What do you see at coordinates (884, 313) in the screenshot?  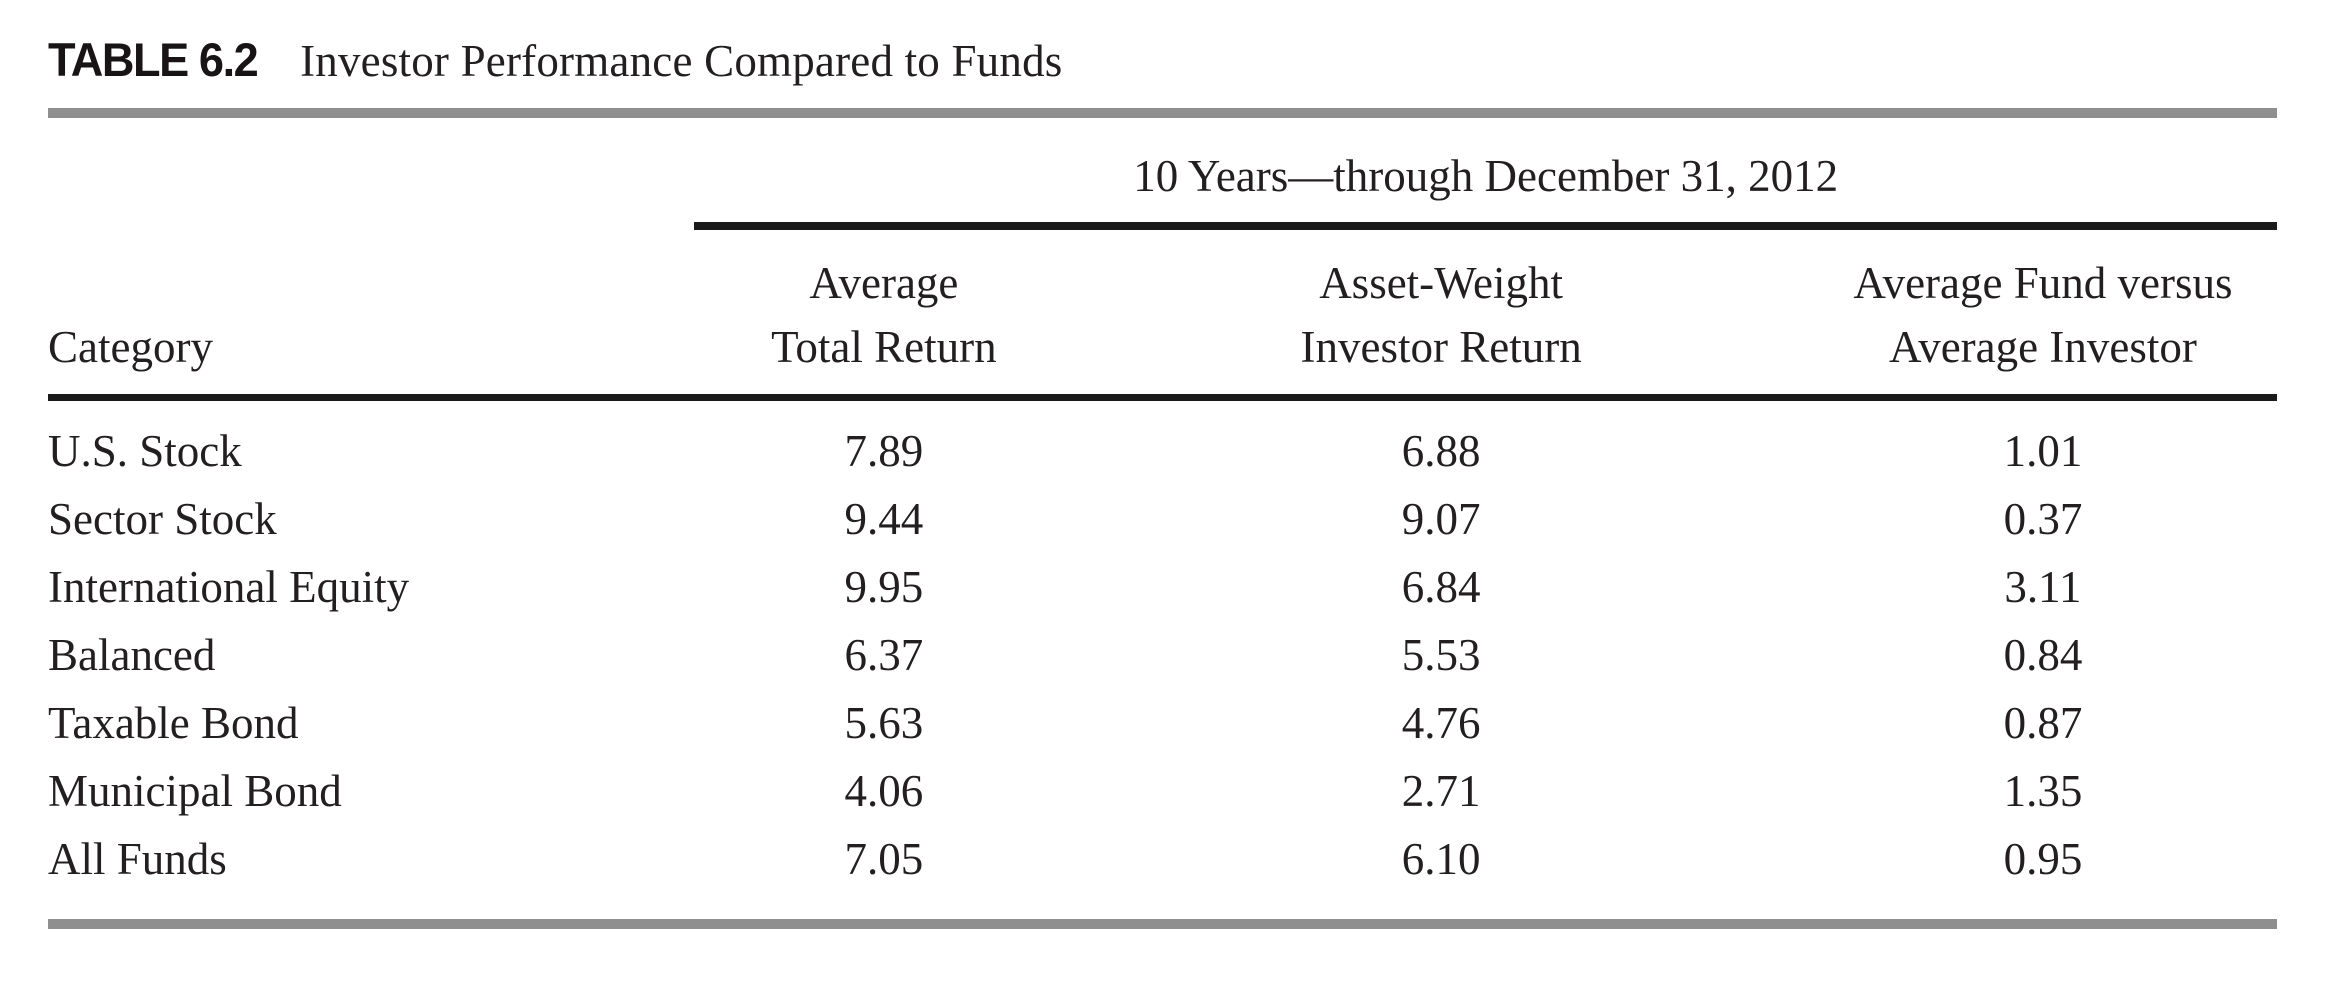 I see `column-header-average-total-return: Average Total Return` at bounding box center [884, 313].